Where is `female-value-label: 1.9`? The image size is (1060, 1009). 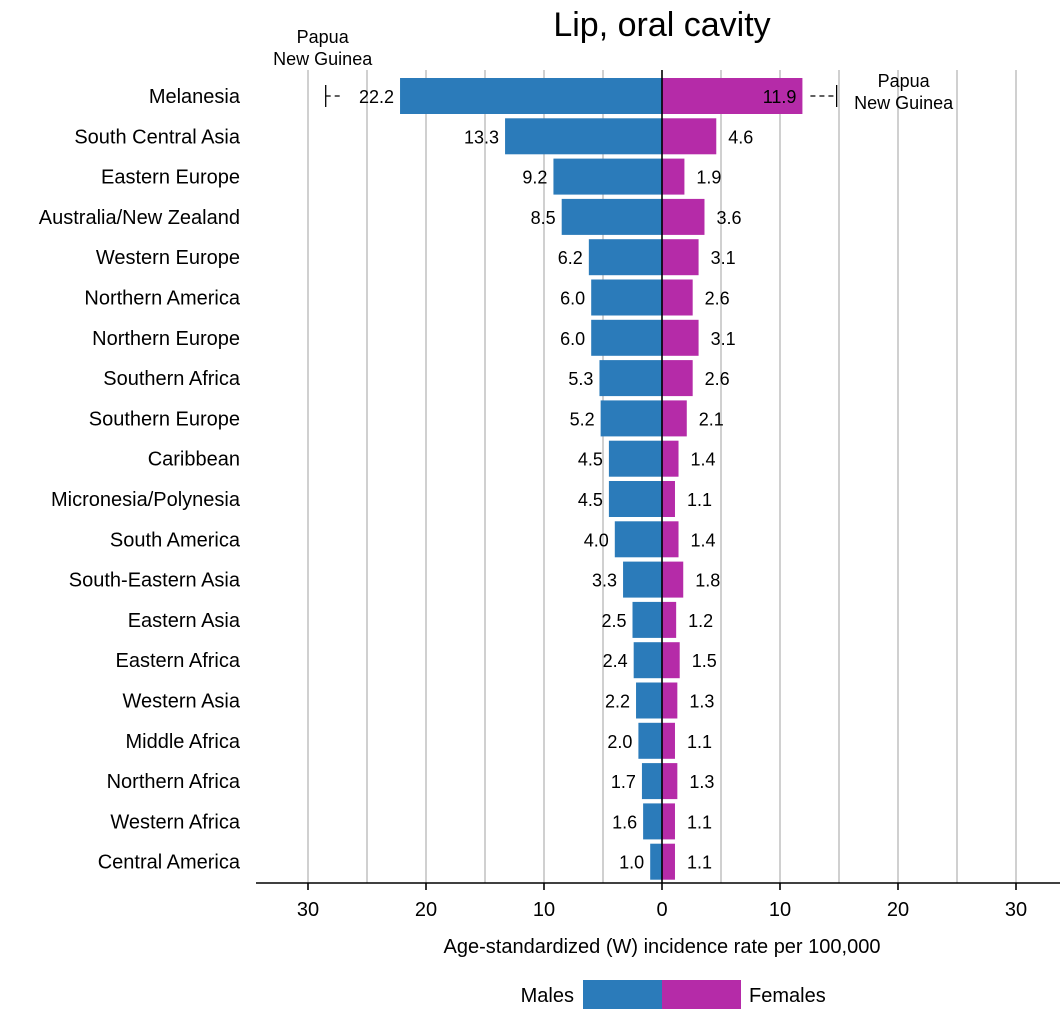 female-value-label: 1.9 is located at coordinates (708, 178).